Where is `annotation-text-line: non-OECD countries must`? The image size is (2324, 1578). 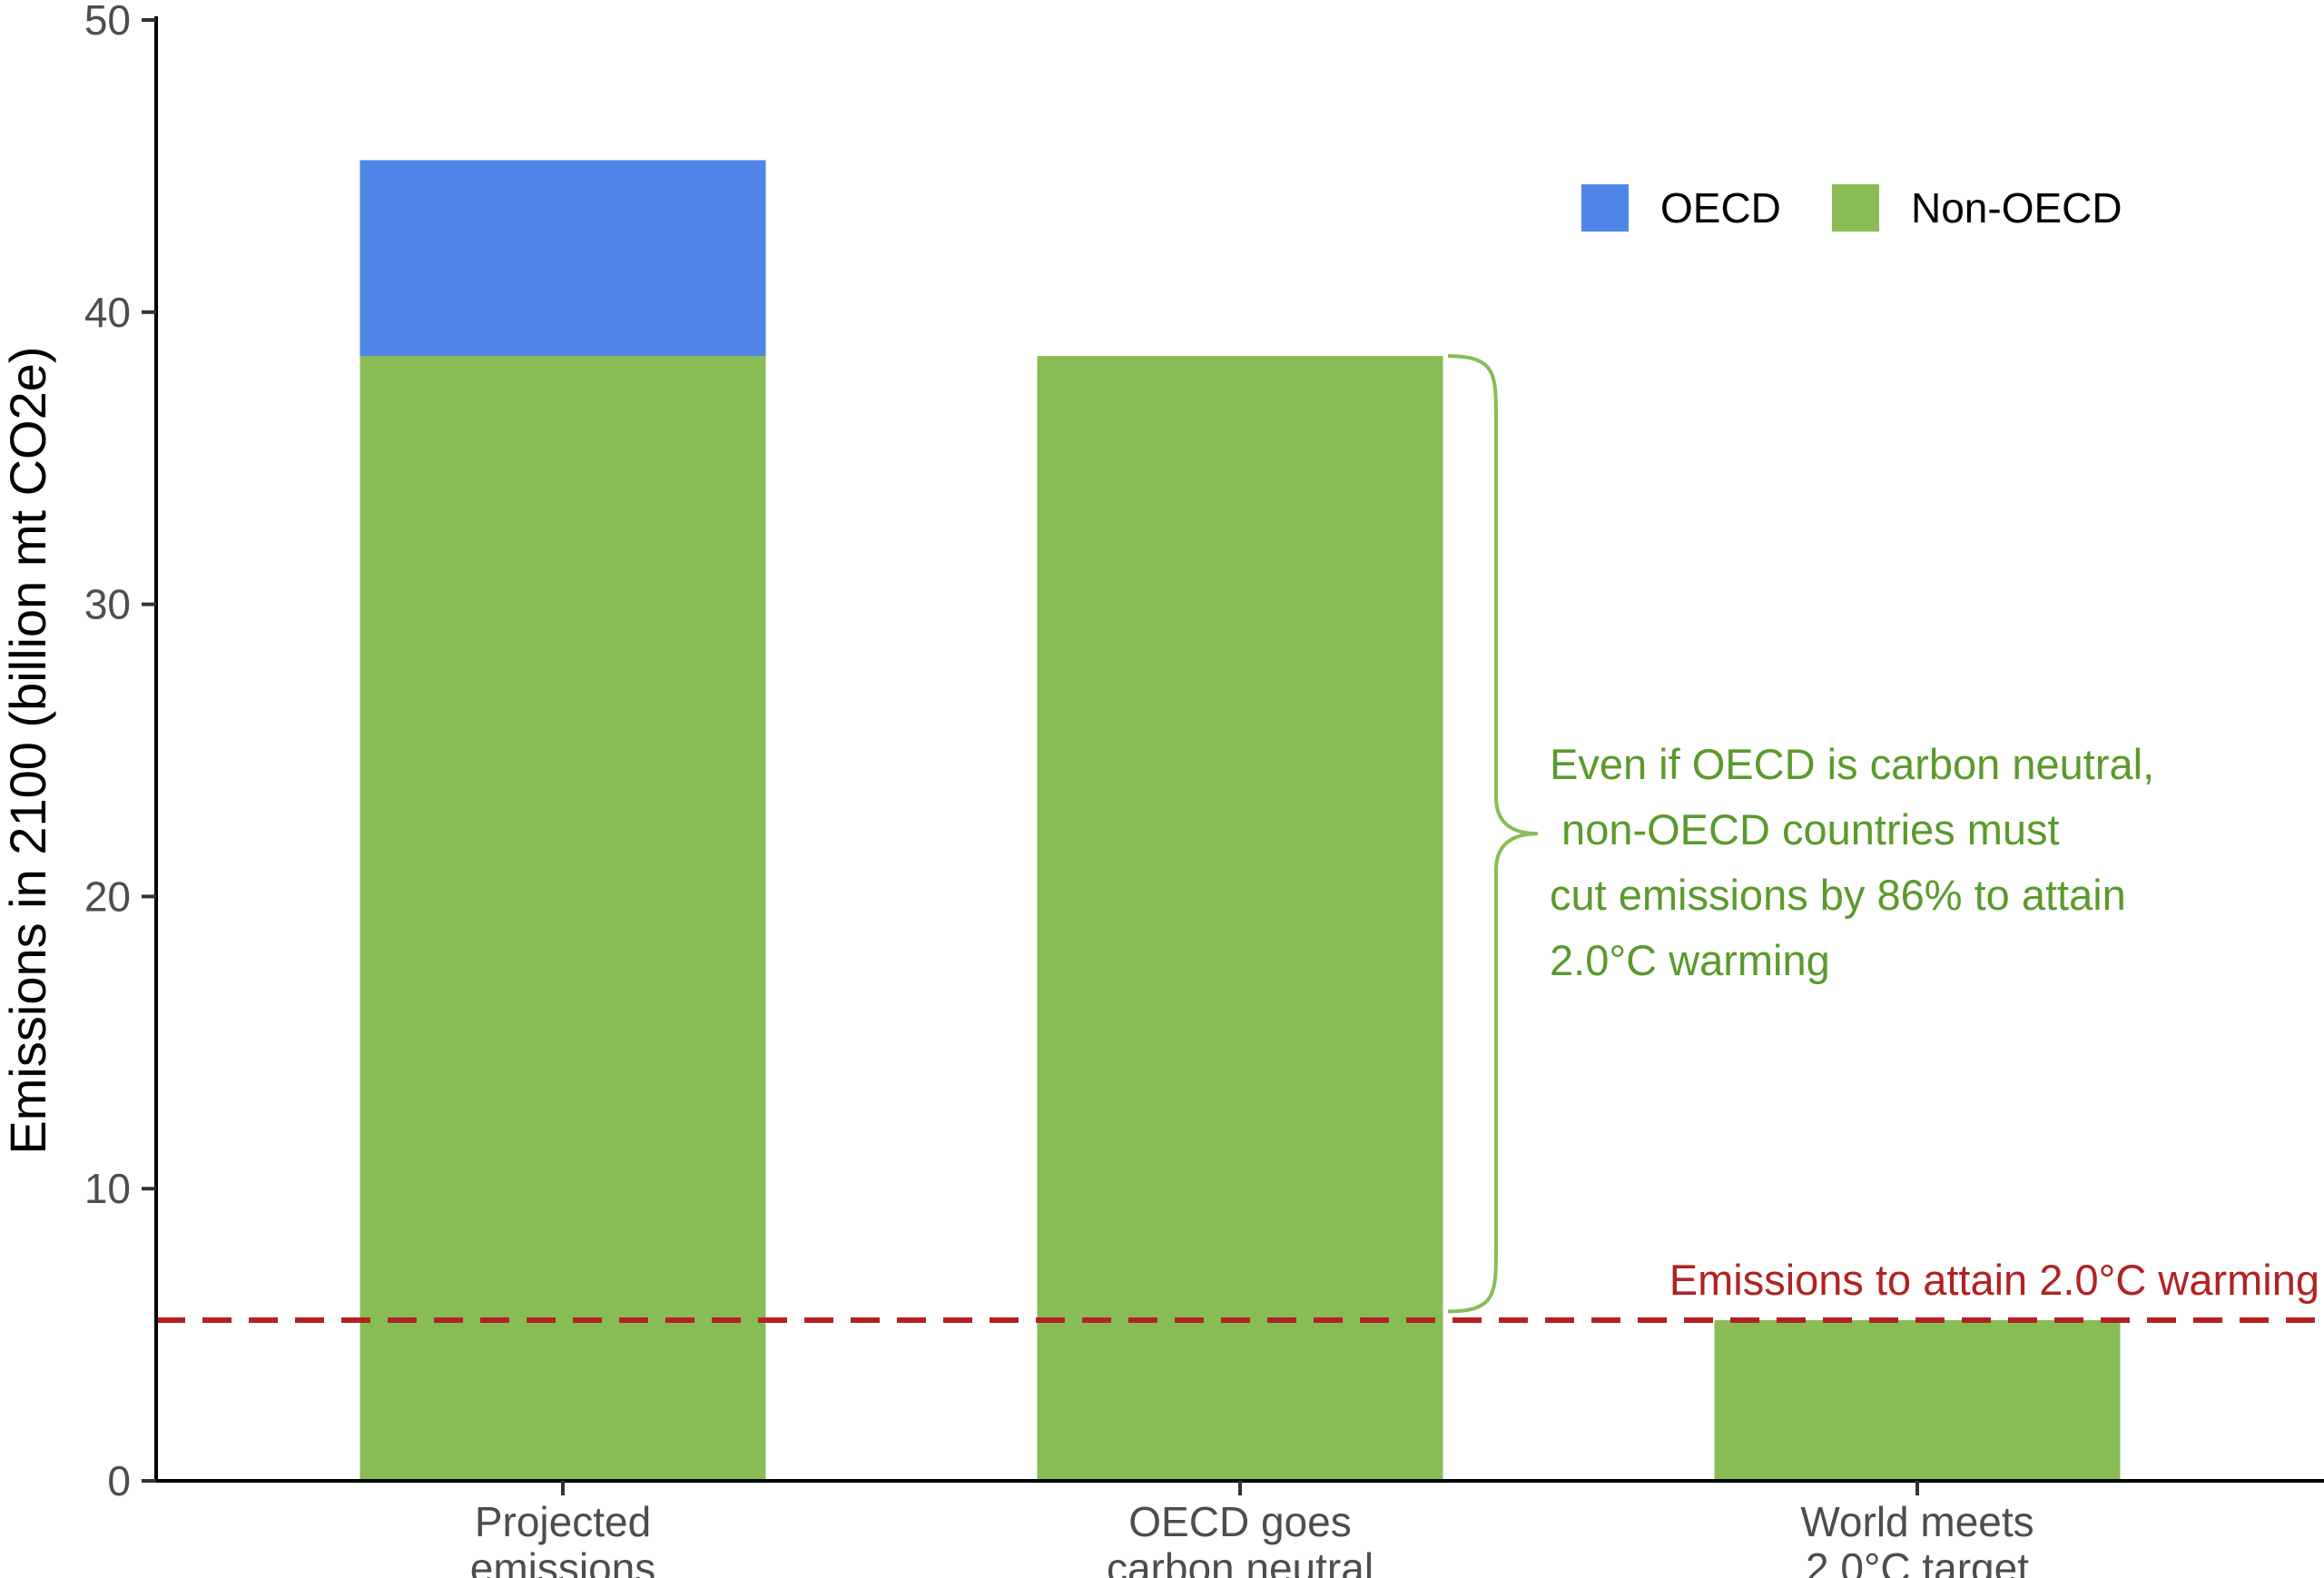 annotation-text-line: non-OECD countries must is located at coordinates (1805, 829).